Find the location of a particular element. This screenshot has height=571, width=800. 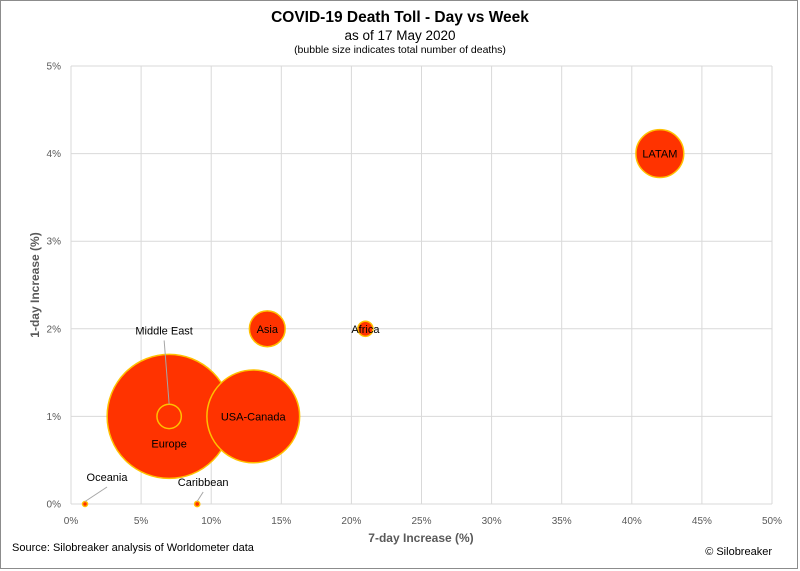

bubble-usa-canada is located at coordinates (253, 416).